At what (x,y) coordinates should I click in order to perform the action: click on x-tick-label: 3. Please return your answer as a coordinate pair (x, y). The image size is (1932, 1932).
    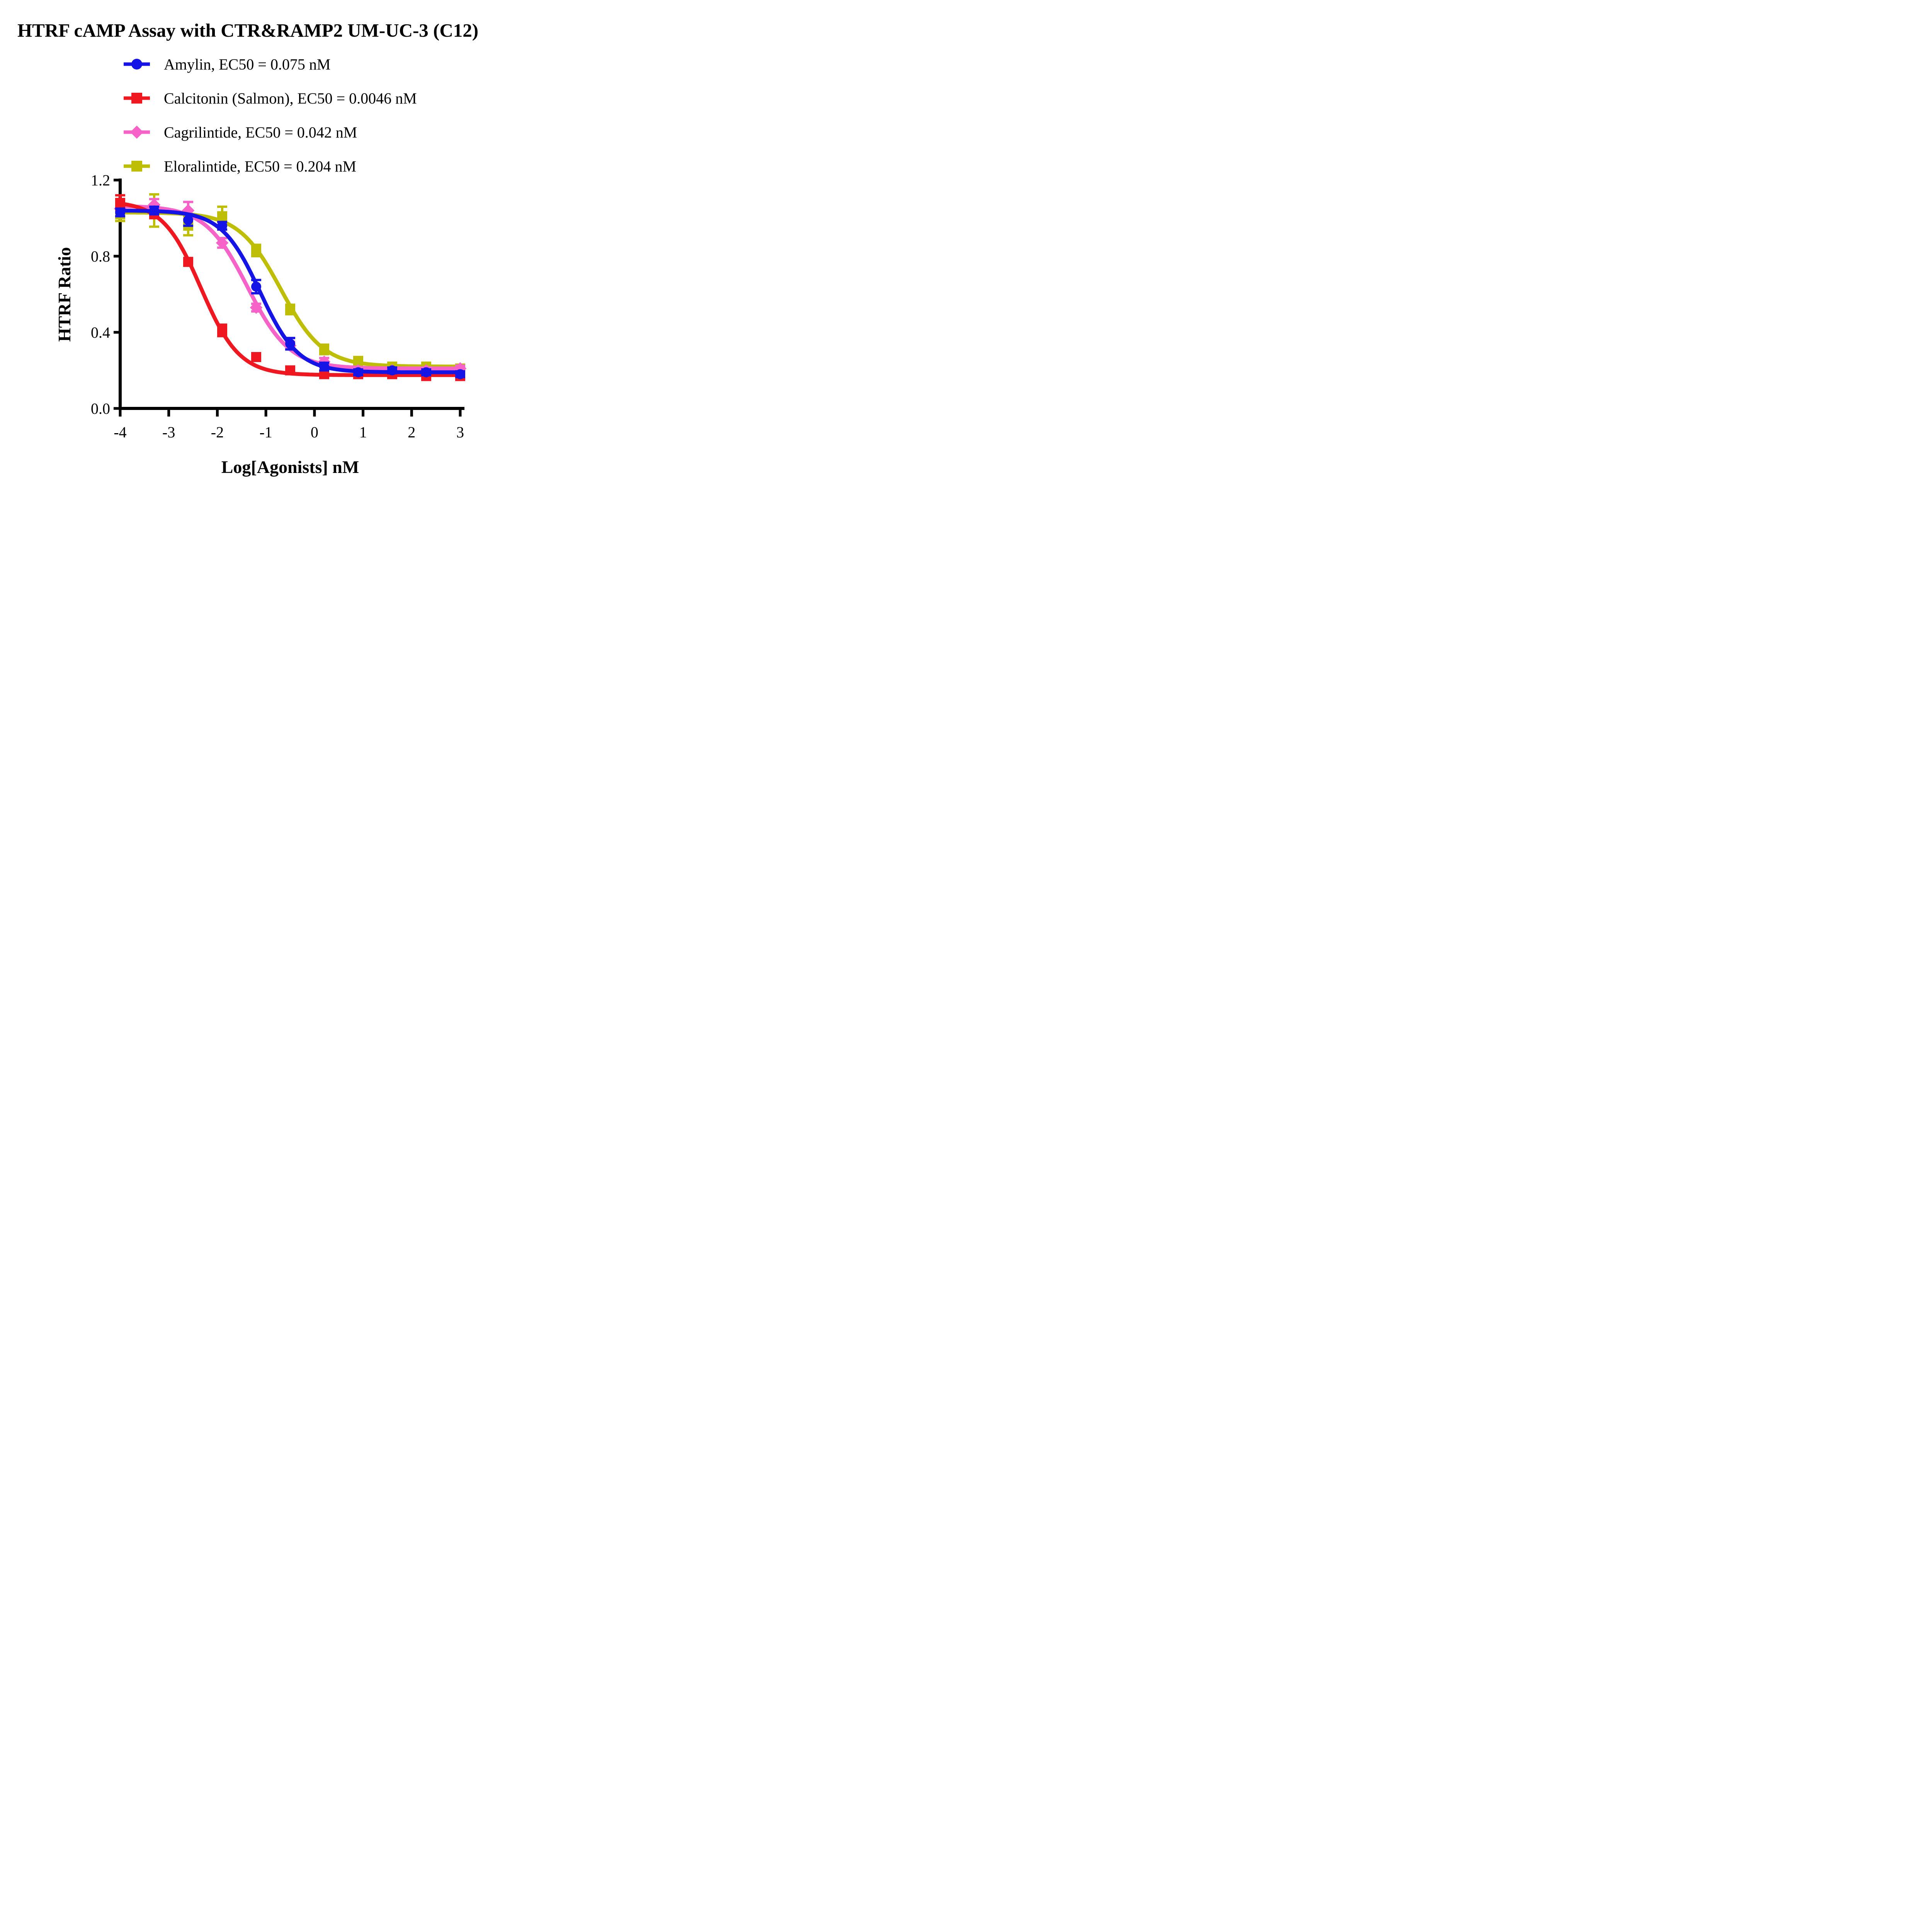
    Looking at the image, I should click on (460, 432).